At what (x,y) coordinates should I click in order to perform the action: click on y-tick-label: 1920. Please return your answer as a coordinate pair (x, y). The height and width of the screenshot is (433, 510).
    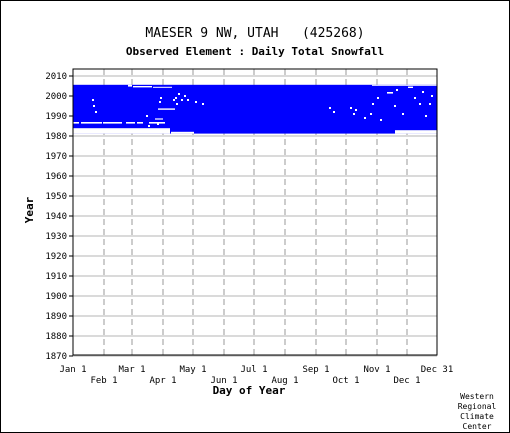
    Looking at the image, I should click on (56, 257).